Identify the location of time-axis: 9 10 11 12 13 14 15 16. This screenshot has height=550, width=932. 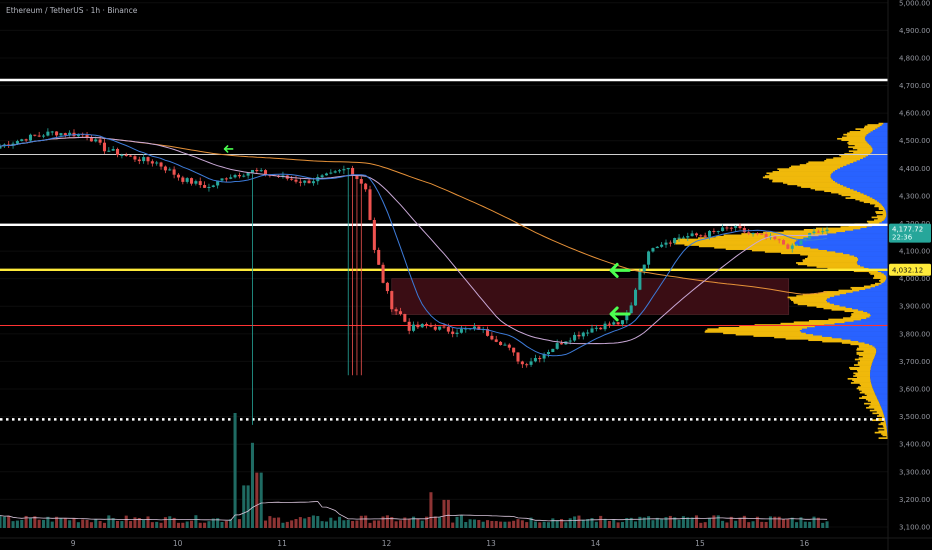
(466, 542).